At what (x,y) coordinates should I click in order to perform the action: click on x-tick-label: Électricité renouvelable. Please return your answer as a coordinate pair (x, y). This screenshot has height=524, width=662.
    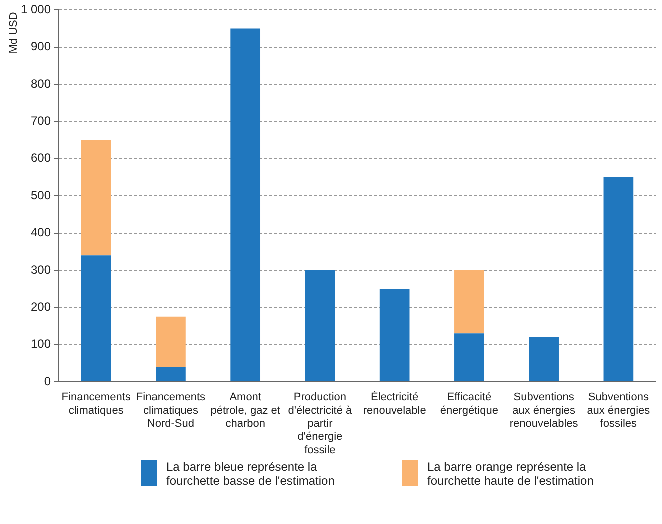
    Looking at the image, I should click on (394, 403).